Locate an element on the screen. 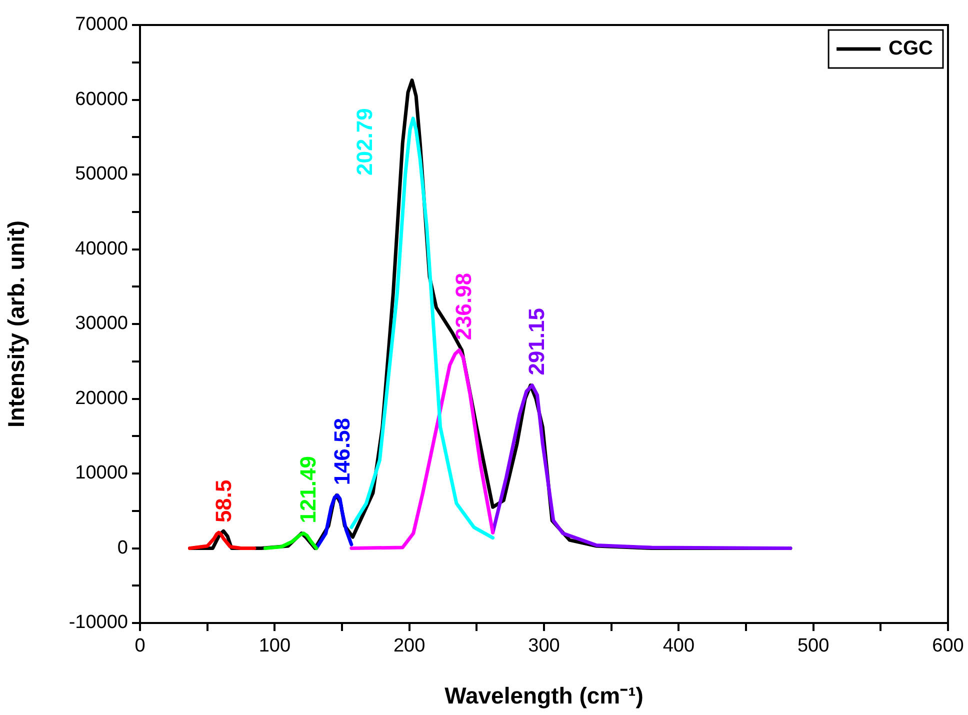 This screenshot has height=715, width=968. y-tick-label: 40000 is located at coordinates (101, 249).